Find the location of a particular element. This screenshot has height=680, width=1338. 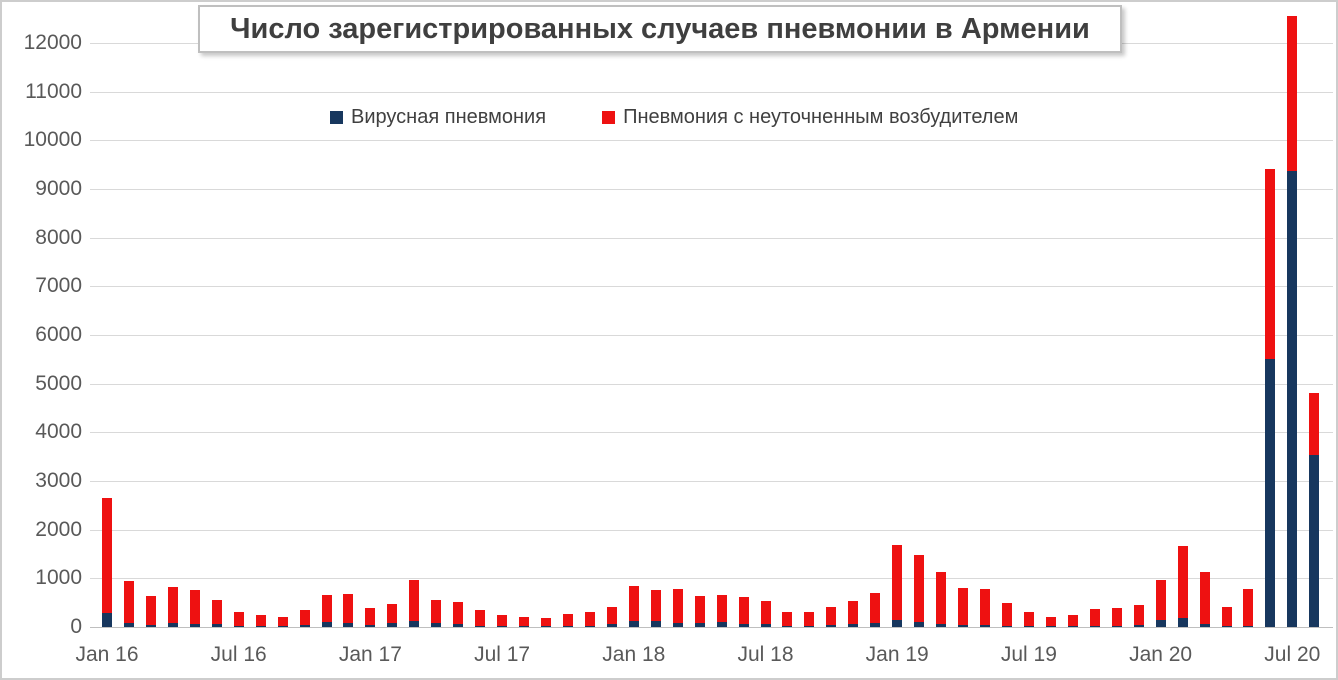

x-tick-label: Jan 17 is located at coordinates (370, 654).